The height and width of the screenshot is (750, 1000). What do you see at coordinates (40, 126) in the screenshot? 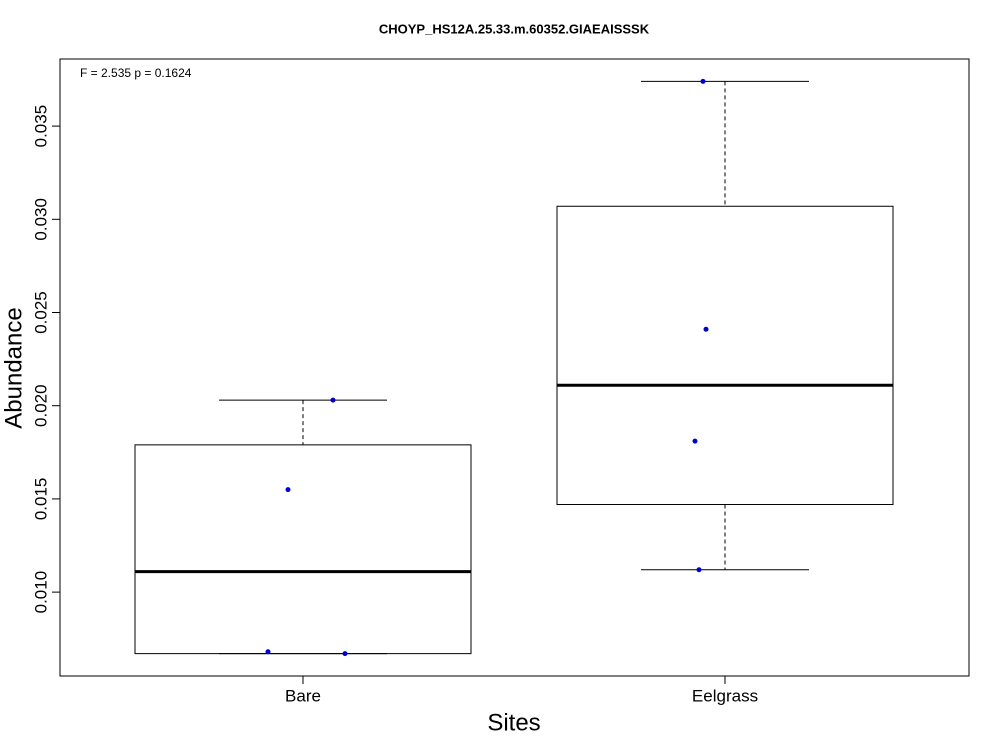
I see `y-tick-label: 0.035` at bounding box center [40, 126].